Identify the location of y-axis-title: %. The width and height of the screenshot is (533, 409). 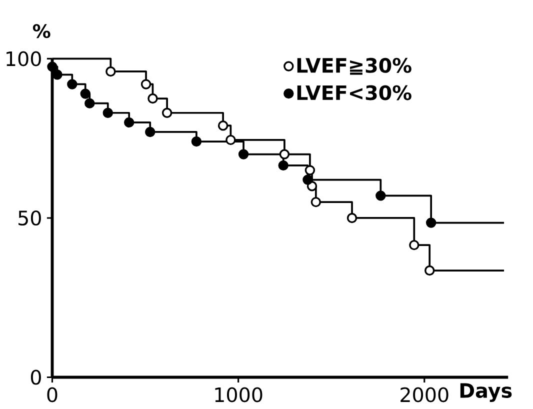
(41, 31).